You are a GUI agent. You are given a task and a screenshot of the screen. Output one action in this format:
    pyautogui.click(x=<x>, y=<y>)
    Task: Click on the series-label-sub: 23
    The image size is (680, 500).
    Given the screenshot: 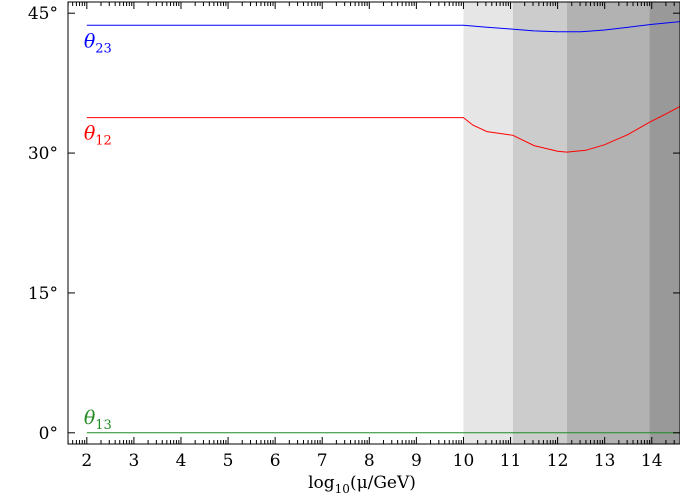 What is the action you would take?
    pyautogui.click(x=103, y=48)
    